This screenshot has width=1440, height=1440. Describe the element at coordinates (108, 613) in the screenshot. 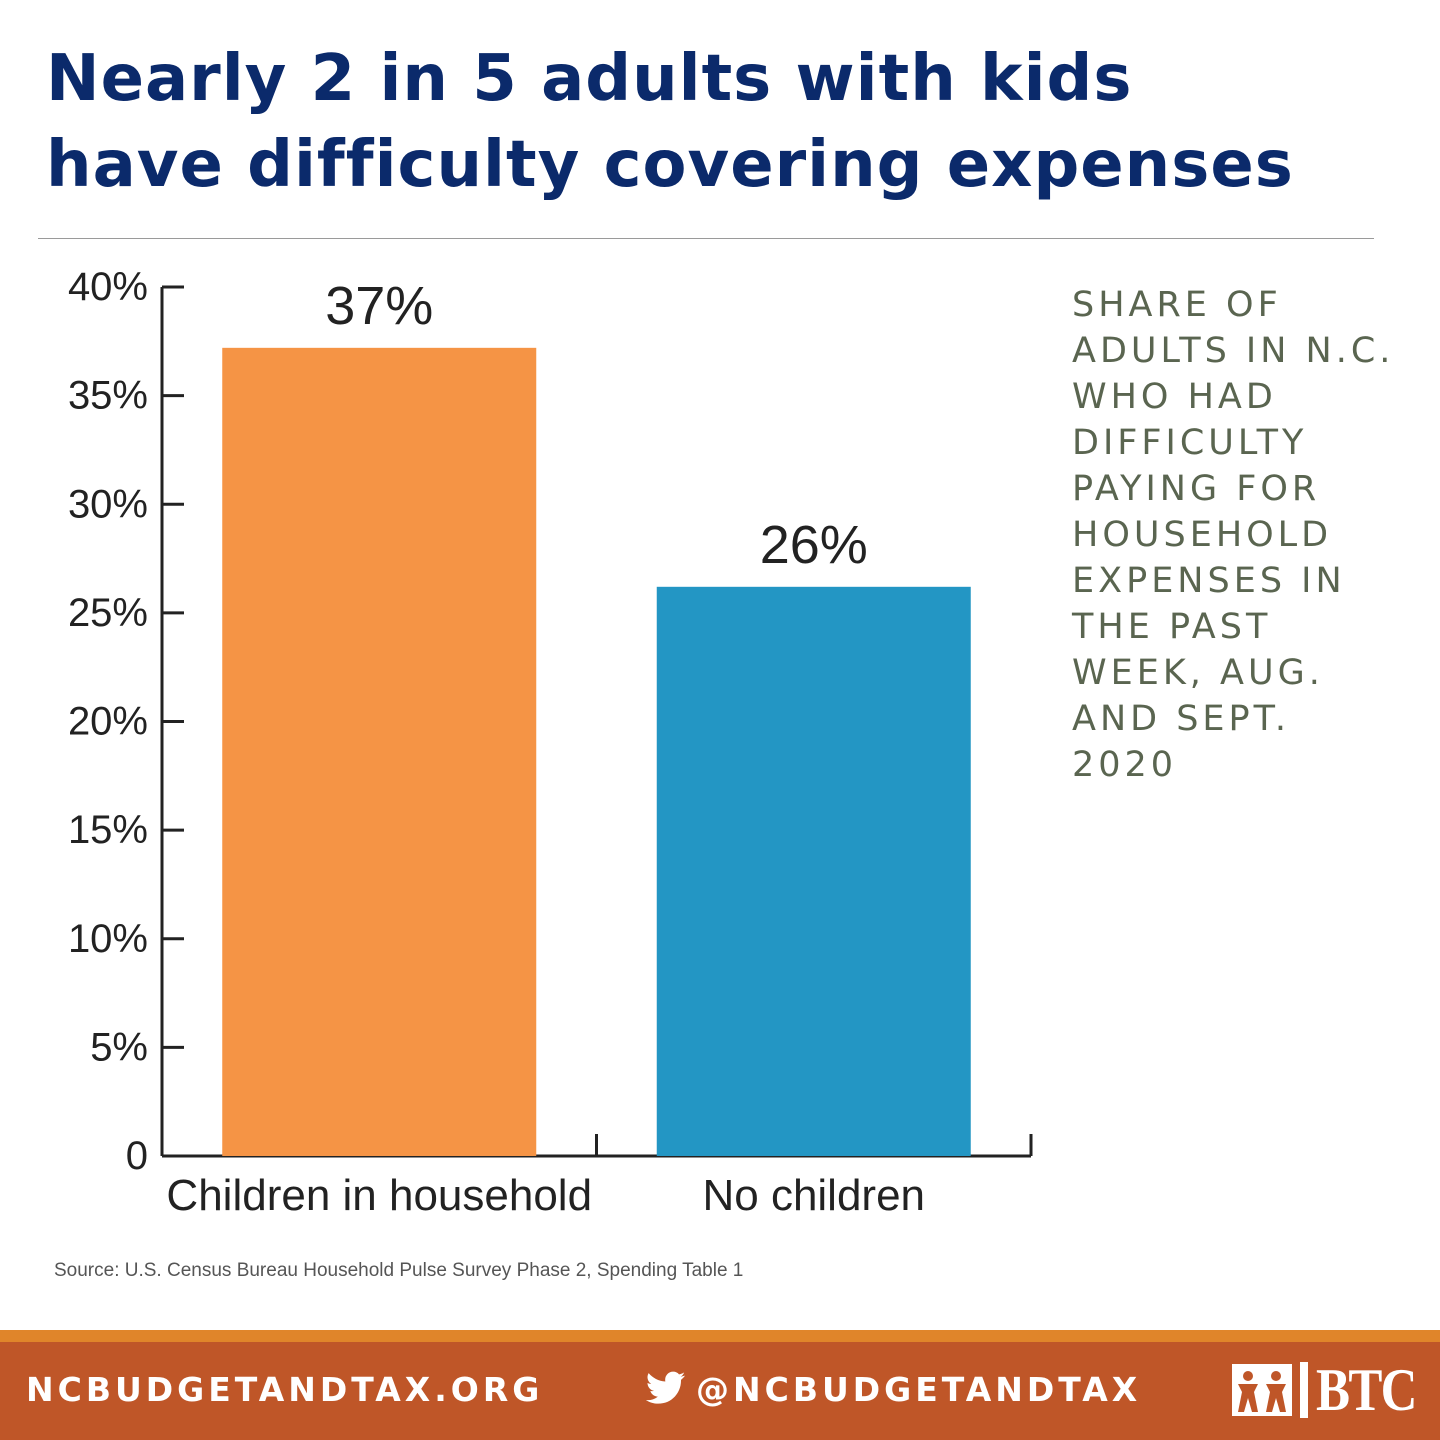

I see `y-tick-label: 25%` at that location.